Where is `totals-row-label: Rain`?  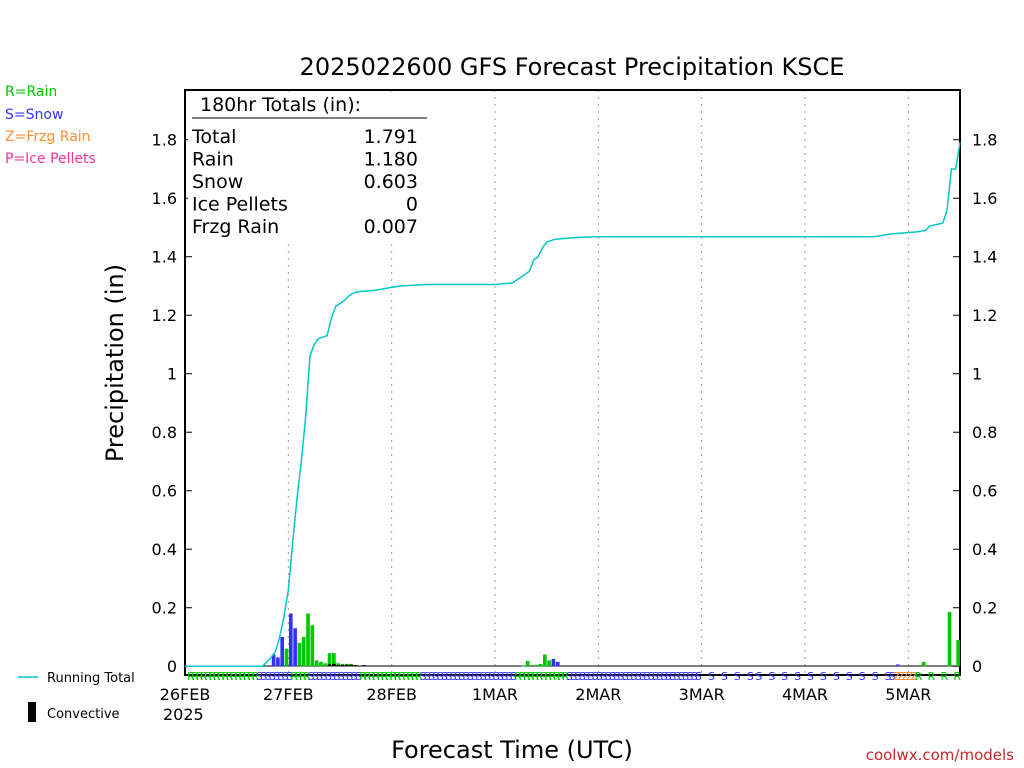
totals-row-label: Rain is located at coordinates (213, 160).